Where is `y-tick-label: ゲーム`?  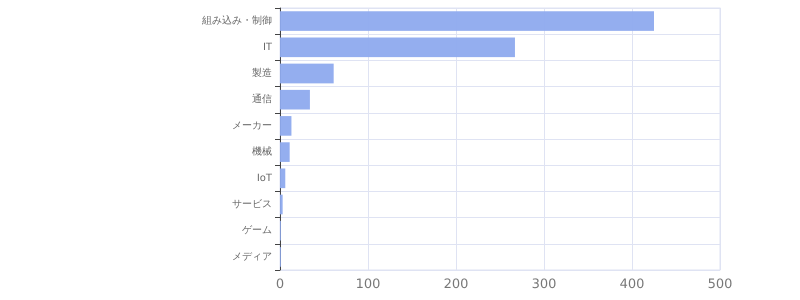
y-tick-label: ゲーム is located at coordinates (257, 230).